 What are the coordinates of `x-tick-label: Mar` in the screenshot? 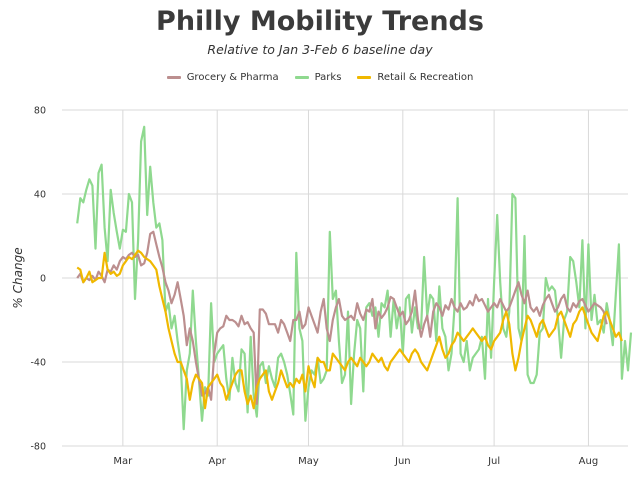 It's located at (123, 461).